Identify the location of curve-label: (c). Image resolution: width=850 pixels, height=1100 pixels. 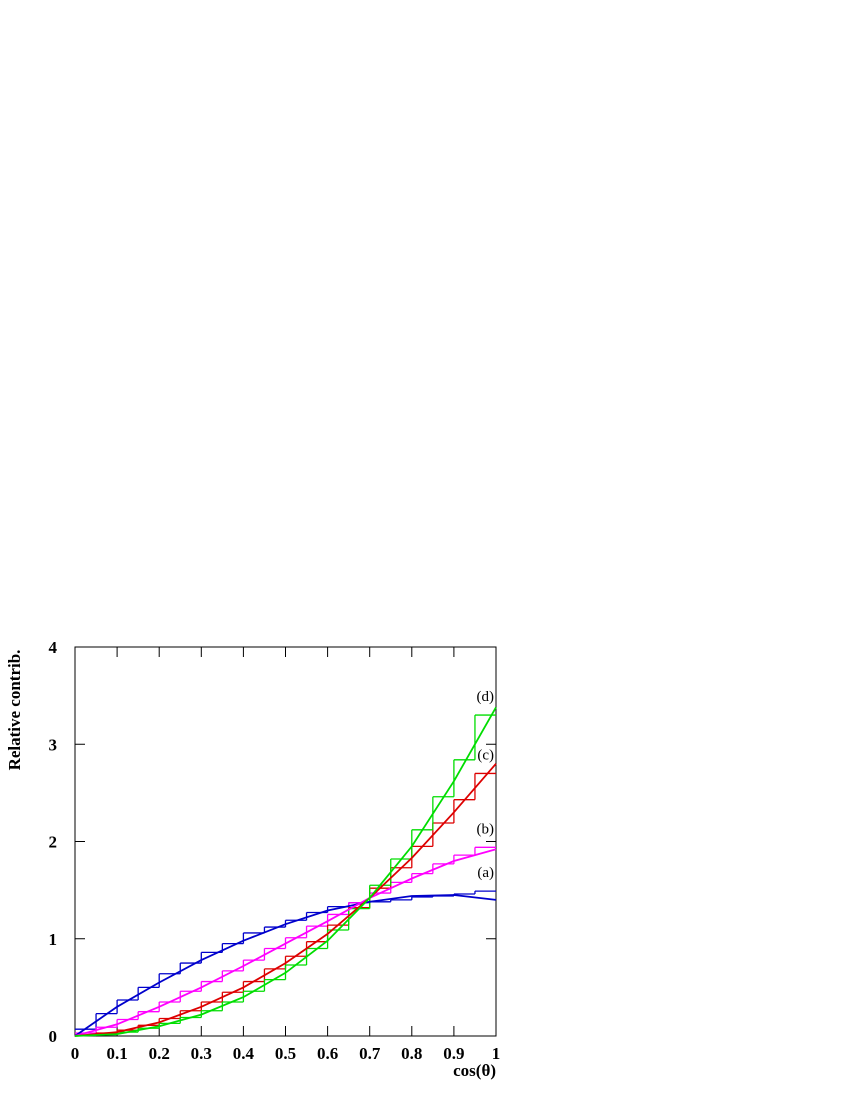
(485, 755).